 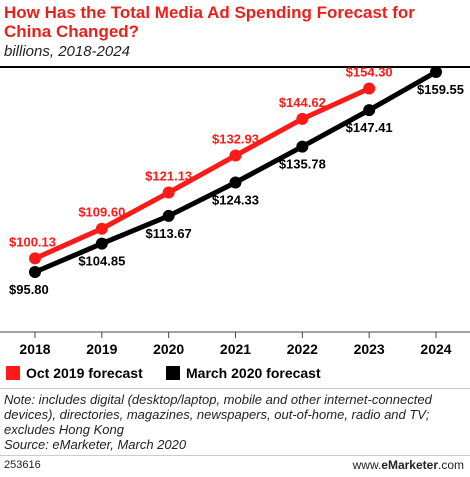 I want to click on data-label: $124.33, so click(x=235, y=199).